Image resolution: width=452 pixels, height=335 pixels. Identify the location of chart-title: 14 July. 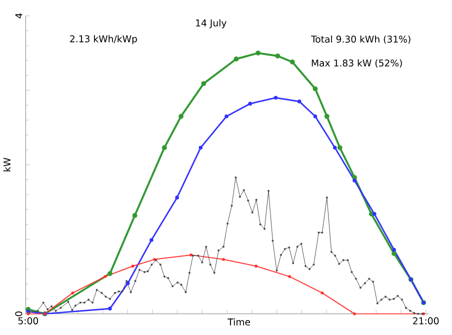
(211, 24).